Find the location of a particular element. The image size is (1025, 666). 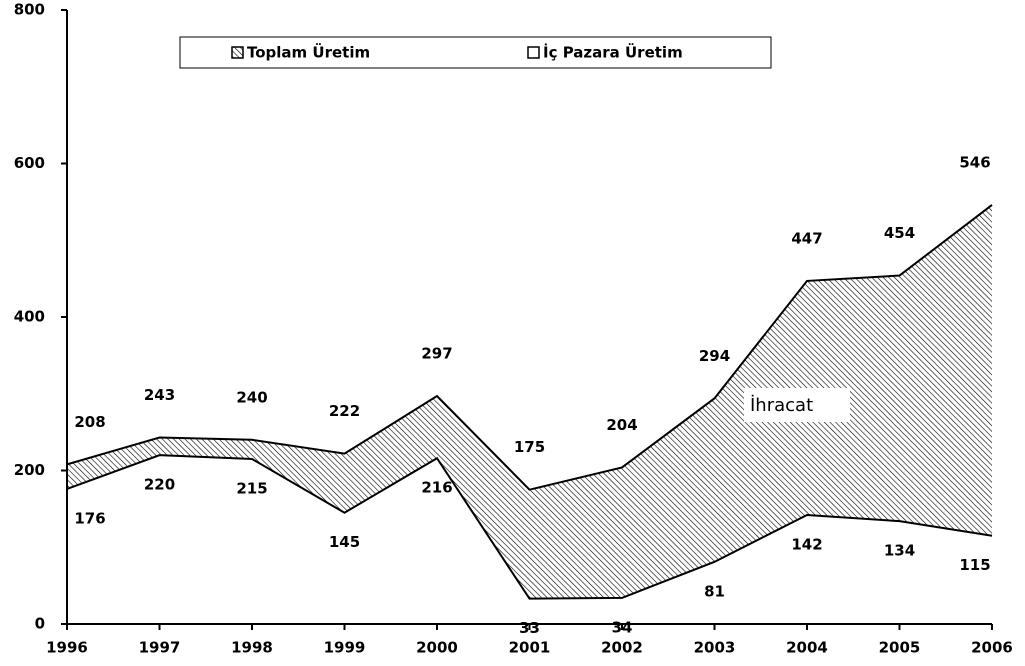

x-tick-label: 2002 is located at coordinates (622, 648).